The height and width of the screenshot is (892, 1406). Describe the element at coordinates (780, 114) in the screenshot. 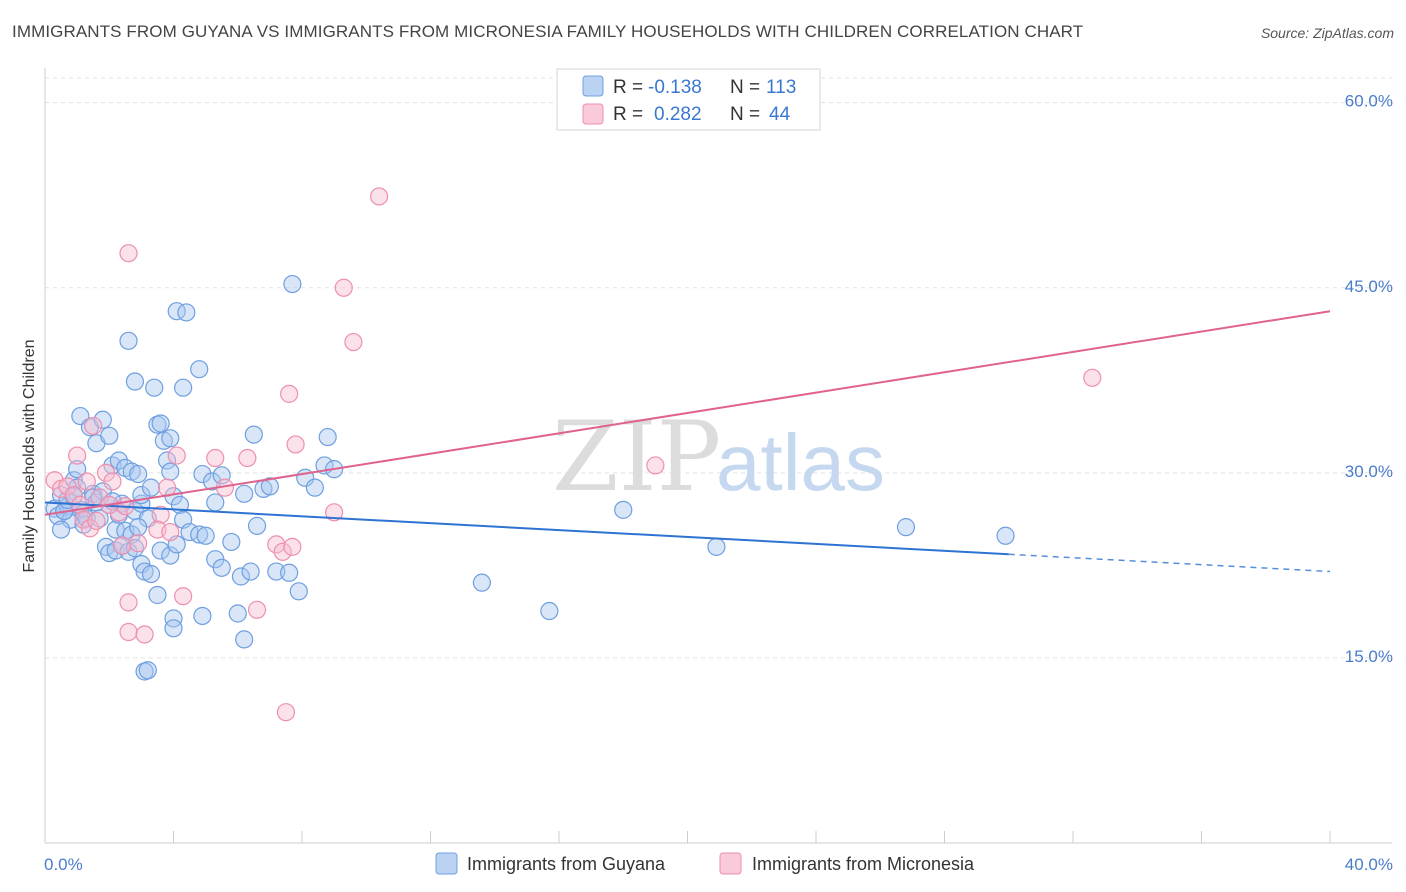

I see `legend-n-value-micronesia: 44` at that location.